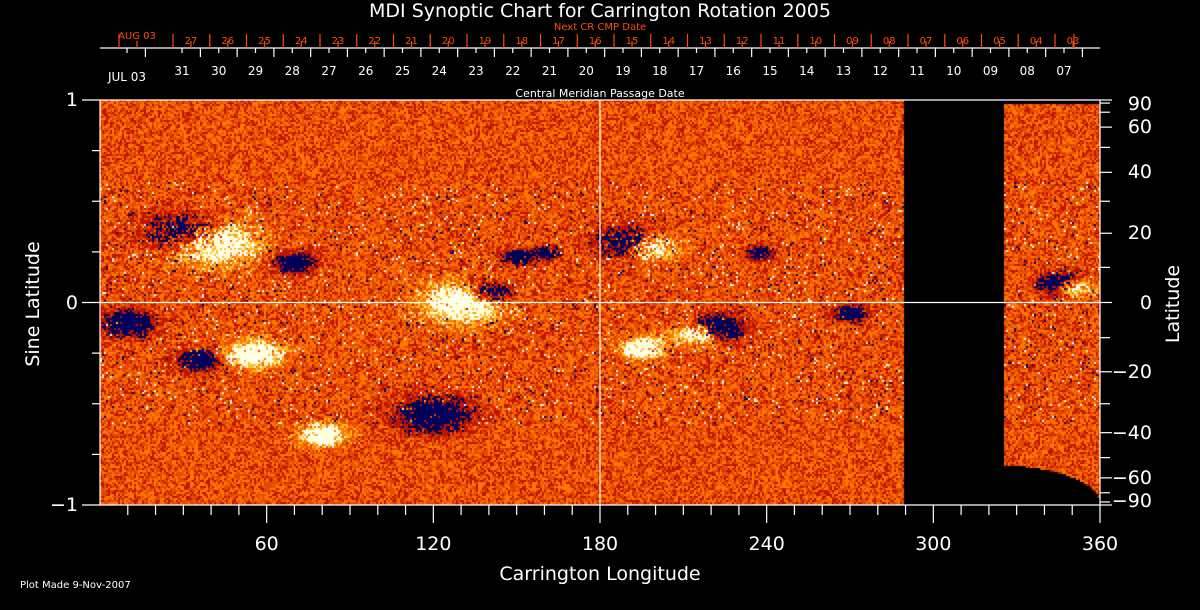  I want to click on y-right-tick-label: −40, so click(1131, 432).